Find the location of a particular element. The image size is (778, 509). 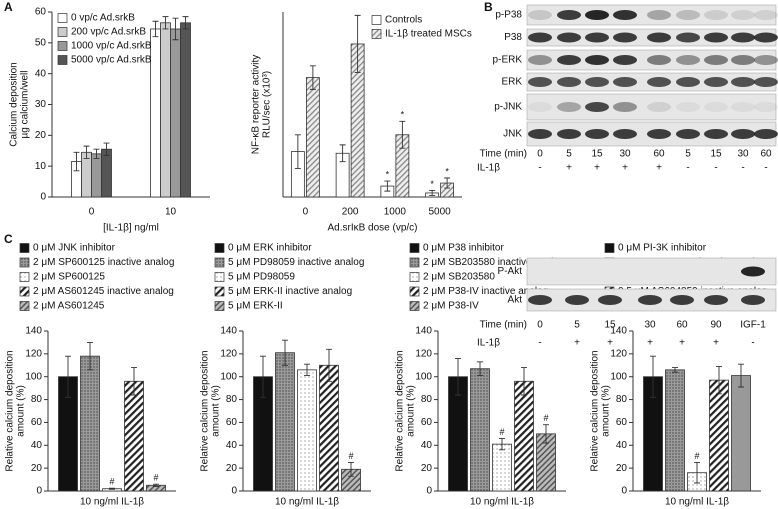

time-label: Time (min) is located at coordinates (503, 154).